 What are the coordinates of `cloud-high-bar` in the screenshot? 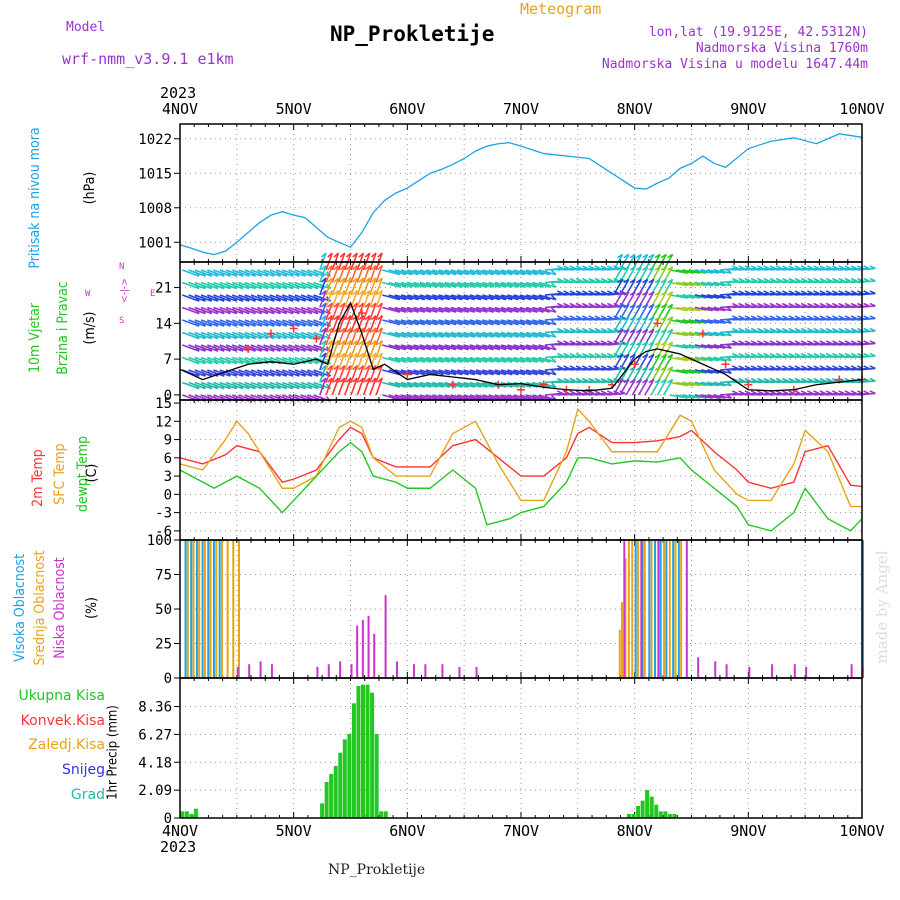 It's located at (863, 609).